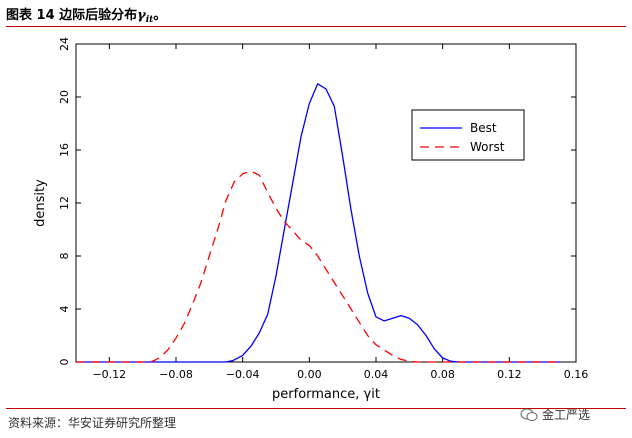 Image resolution: width=632 pixels, height=438 pixels. What do you see at coordinates (64, 362) in the screenshot?
I see `y-tick-label: 0` at bounding box center [64, 362].